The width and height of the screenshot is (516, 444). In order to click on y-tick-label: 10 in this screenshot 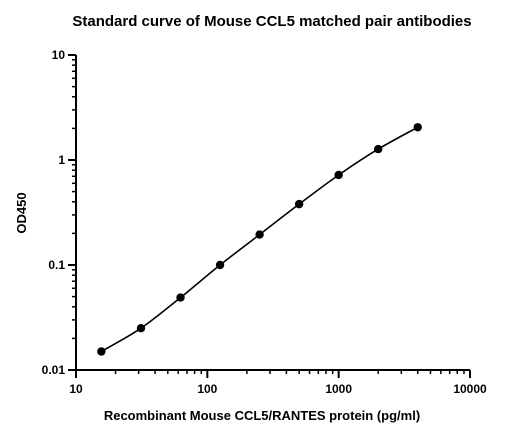, I will do `click(59, 55)`.